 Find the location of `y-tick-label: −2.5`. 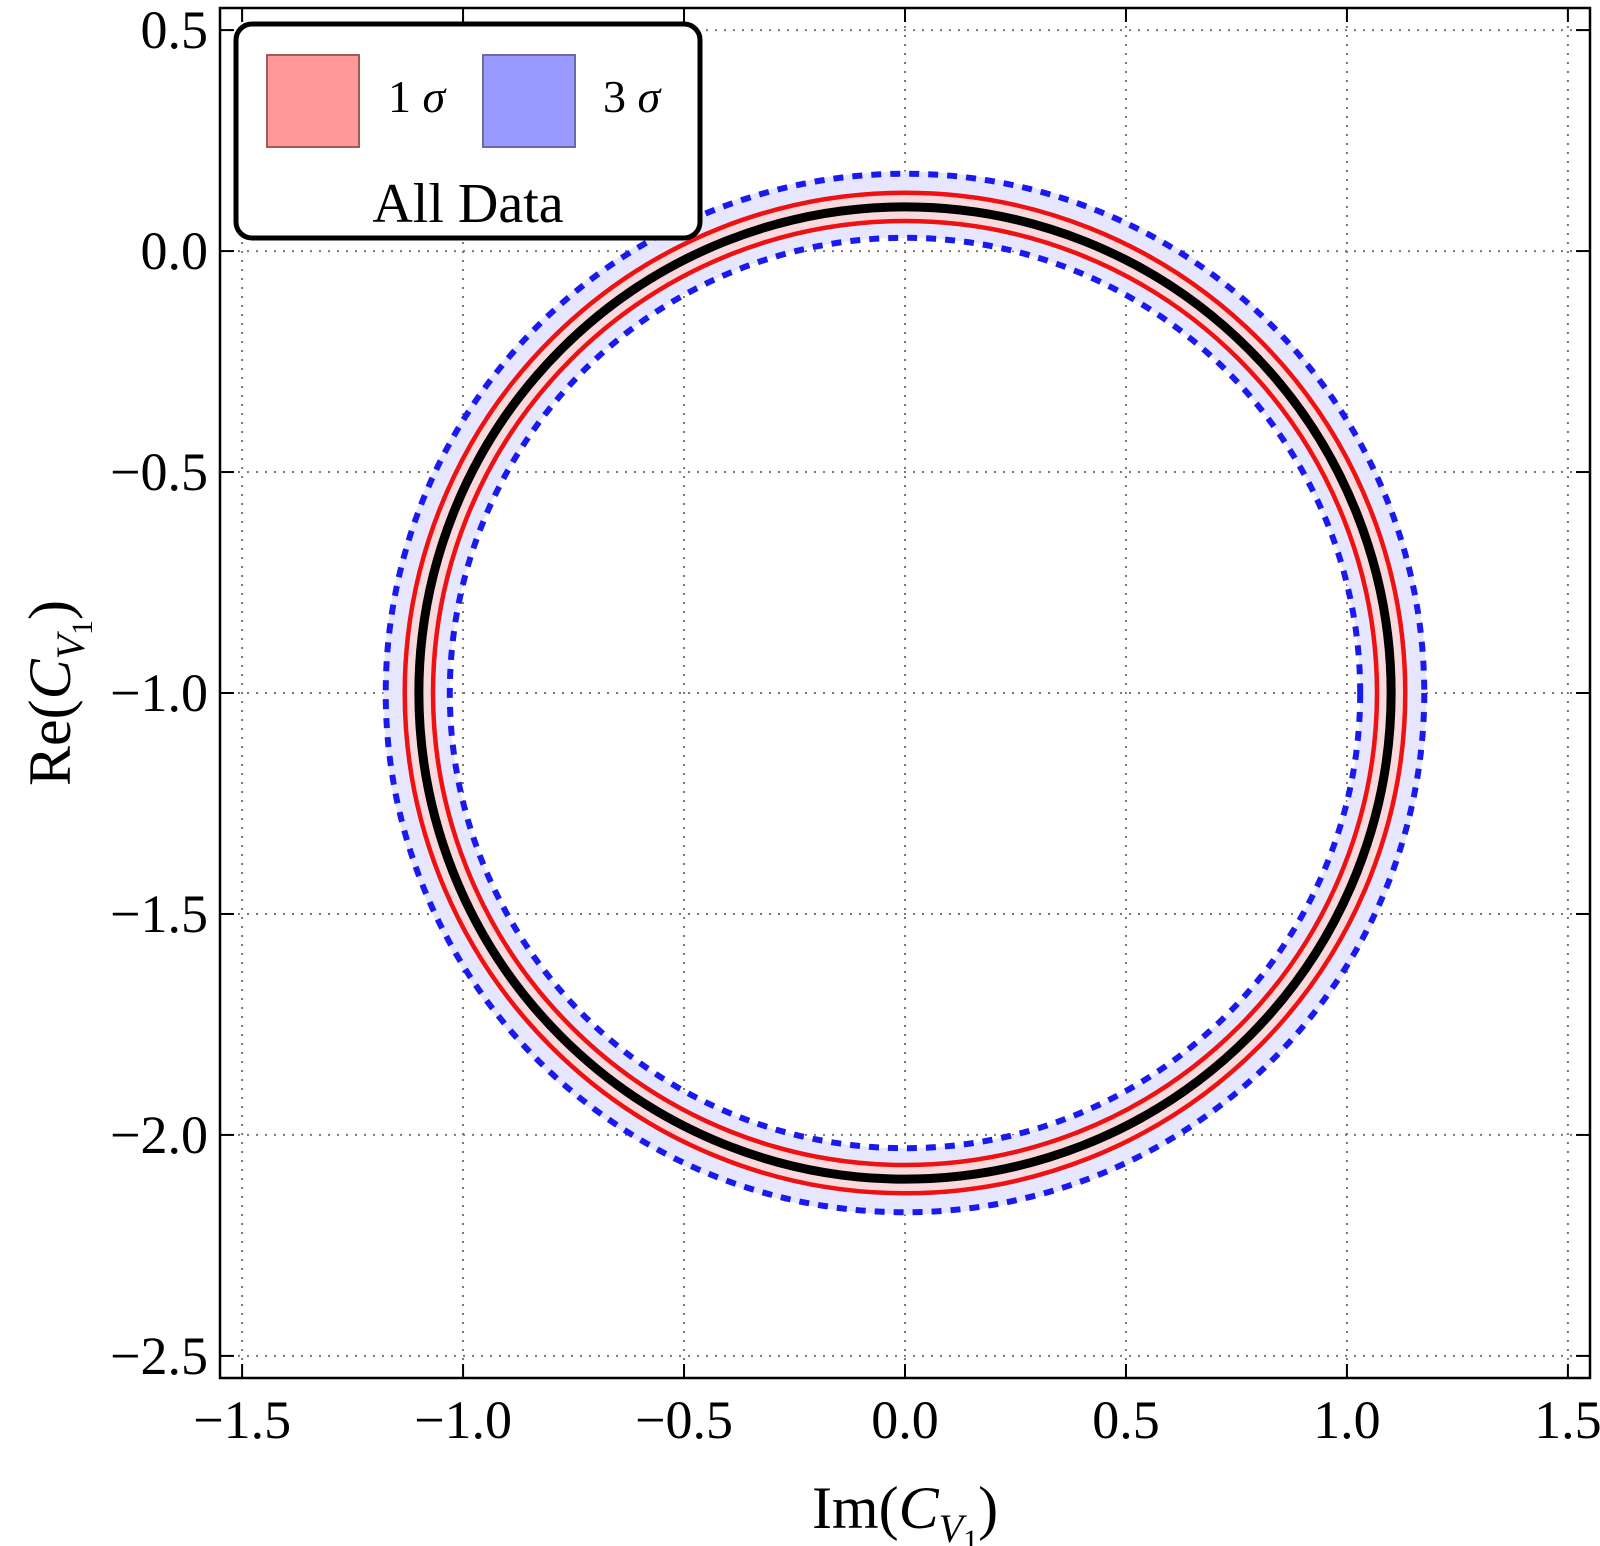

y-tick-label: −2.5 is located at coordinates (159, 1356).